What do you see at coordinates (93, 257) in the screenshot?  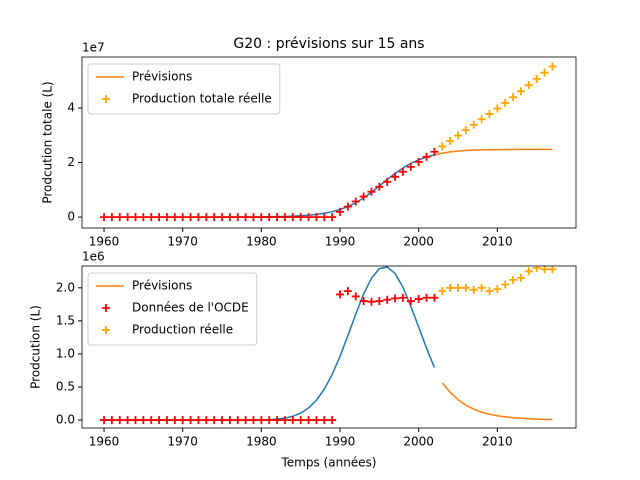 I see `y-offset-label: 1e6` at bounding box center [93, 257].